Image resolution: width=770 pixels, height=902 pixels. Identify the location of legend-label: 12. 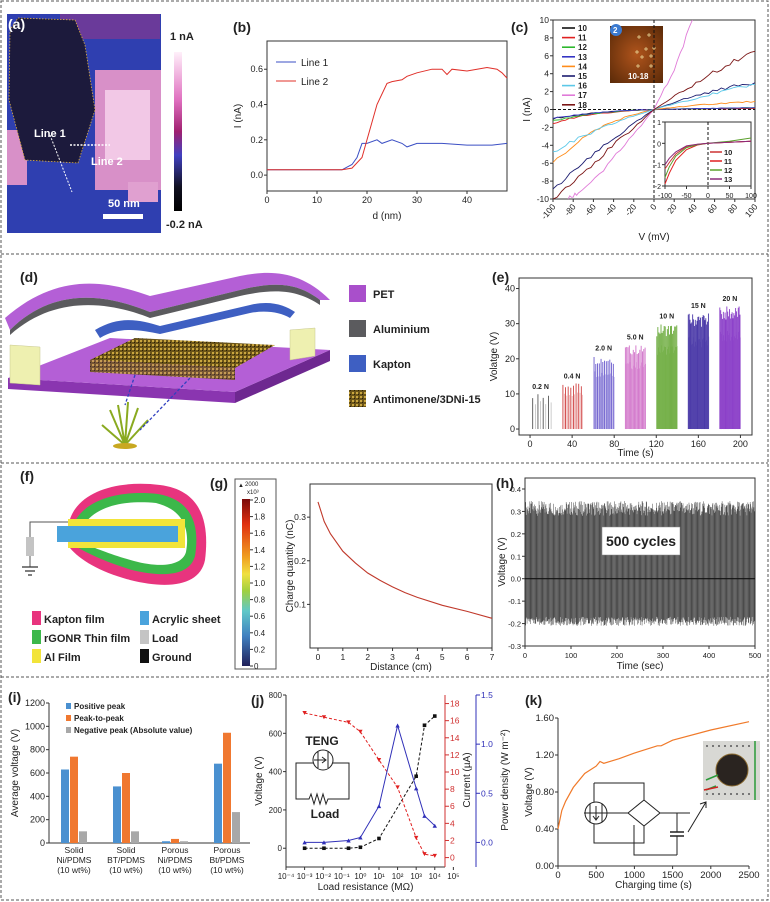
(582, 47).